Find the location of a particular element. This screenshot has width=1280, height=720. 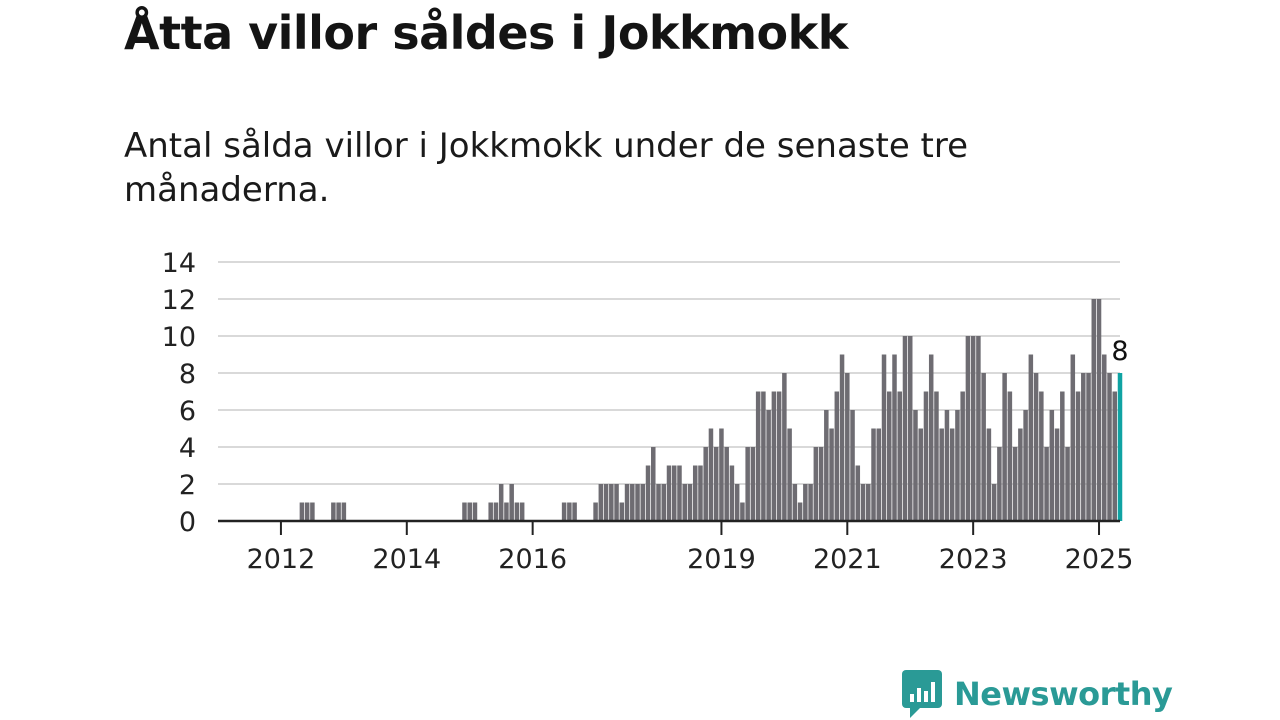

x-tick-label: 2014 is located at coordinates (406, 559).